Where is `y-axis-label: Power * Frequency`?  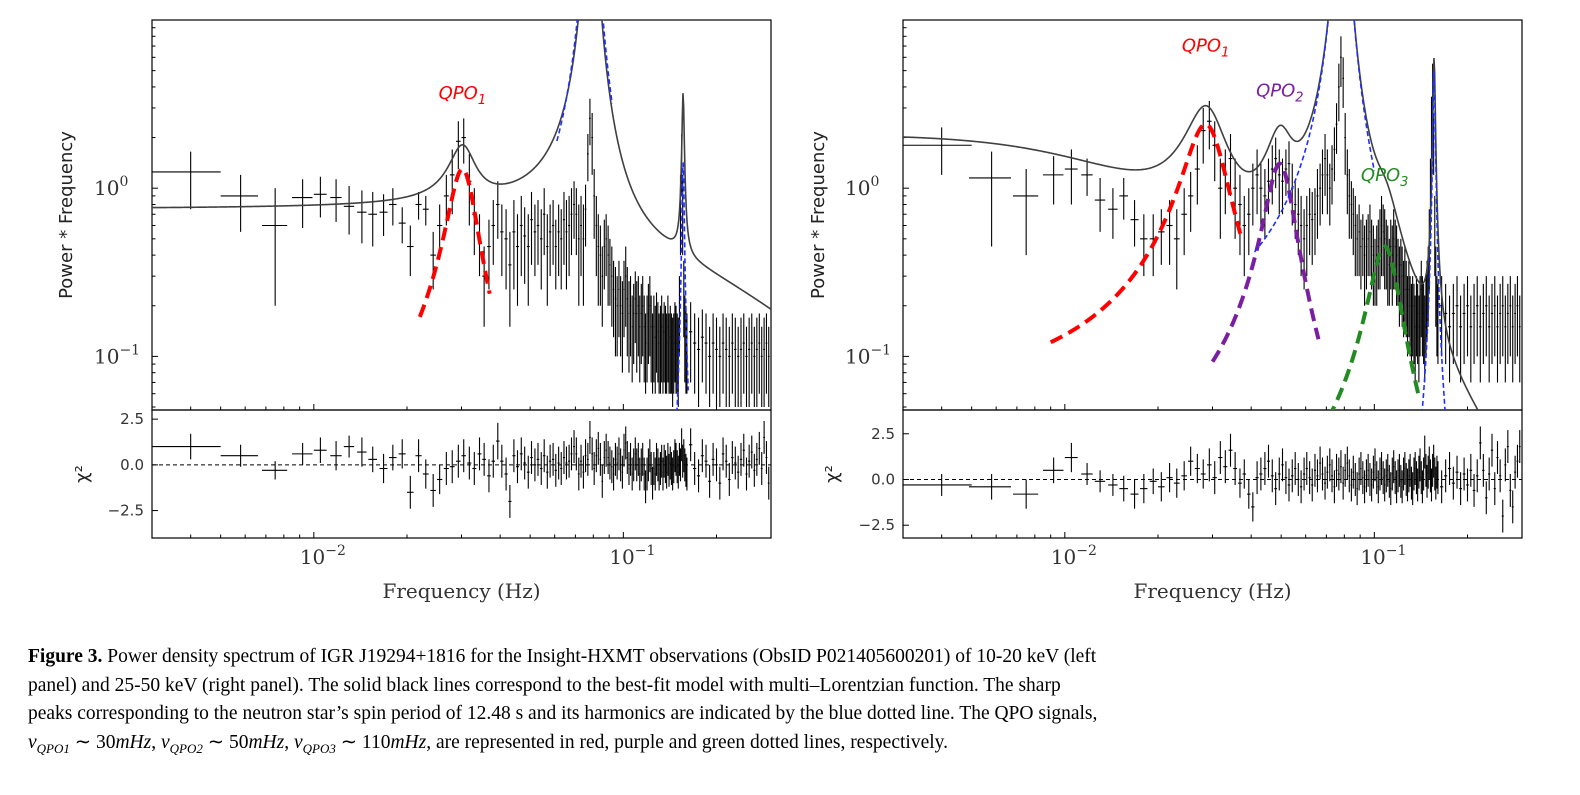
y-axis-label: Power * Frequency is located at coordinates (66, 215).